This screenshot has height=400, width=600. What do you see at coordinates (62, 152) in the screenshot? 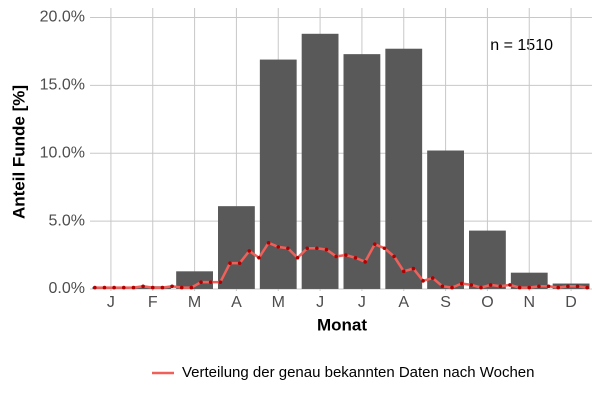
I see `y-tick-label: 10.0%` at bounding box center [62, 152].